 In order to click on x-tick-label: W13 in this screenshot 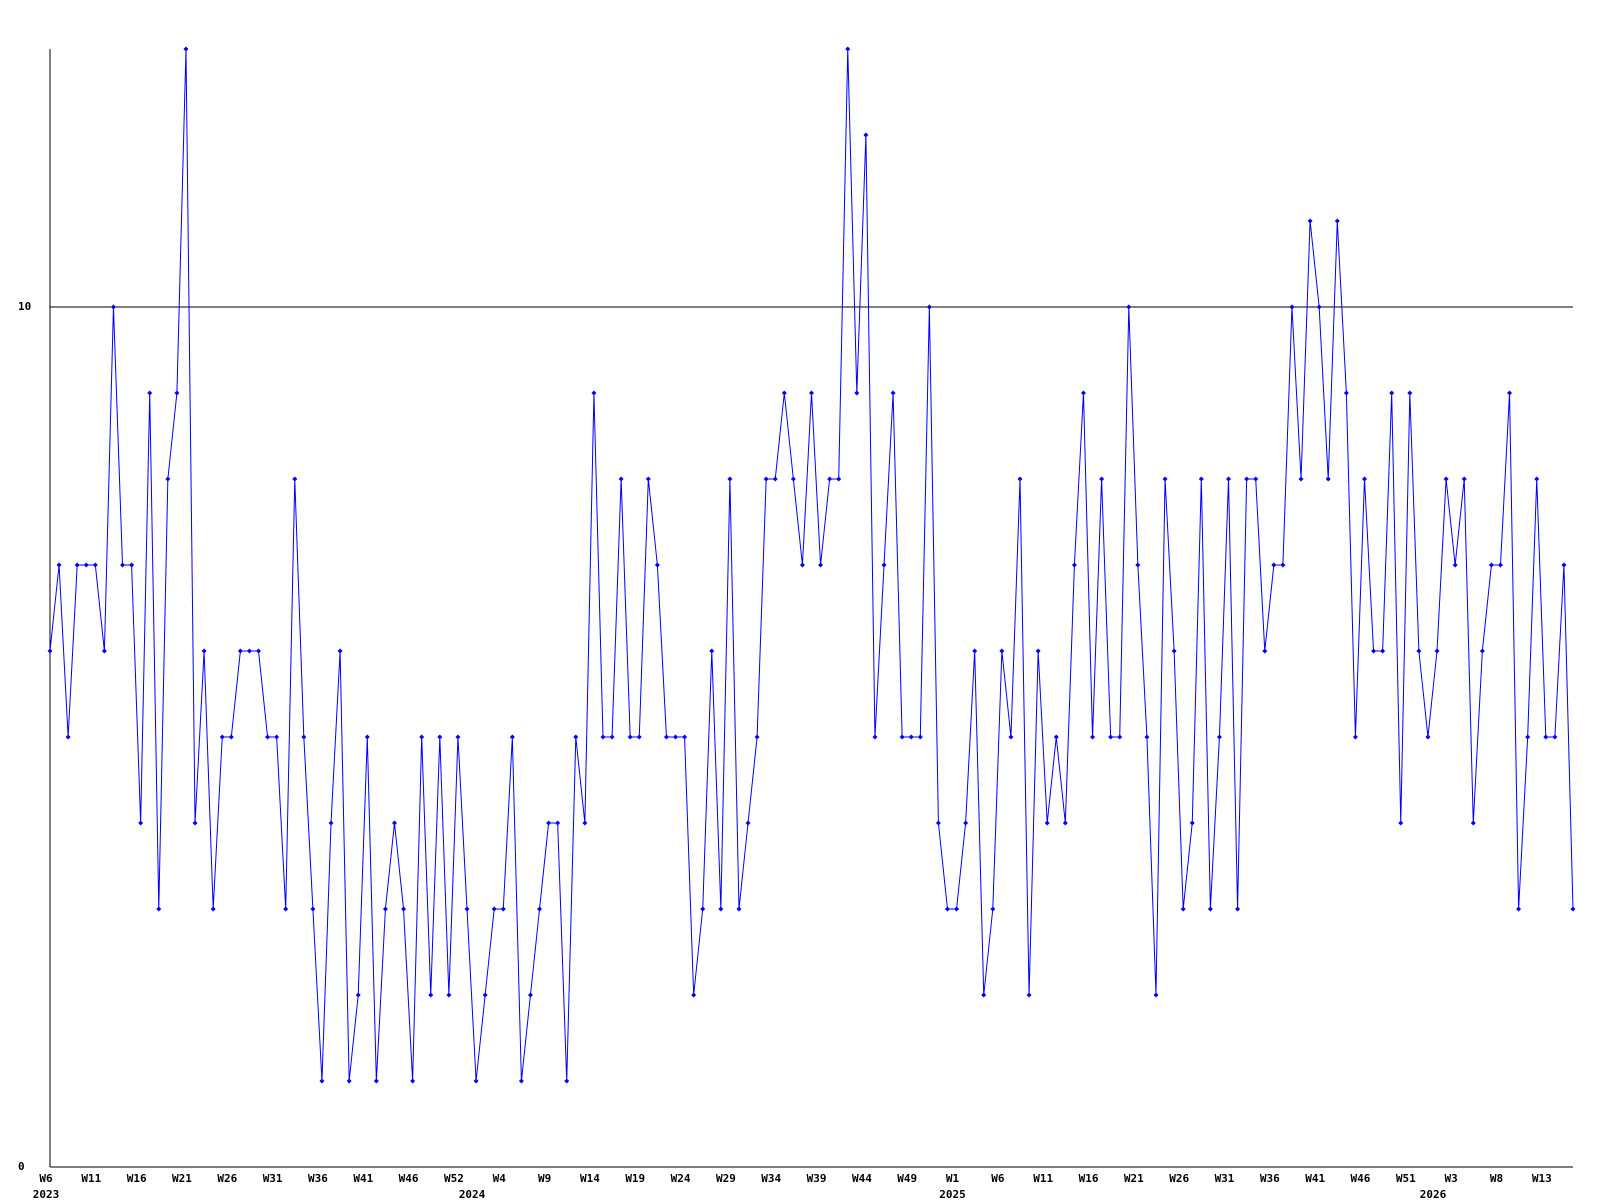, I will do `click(1542, 1178)`.